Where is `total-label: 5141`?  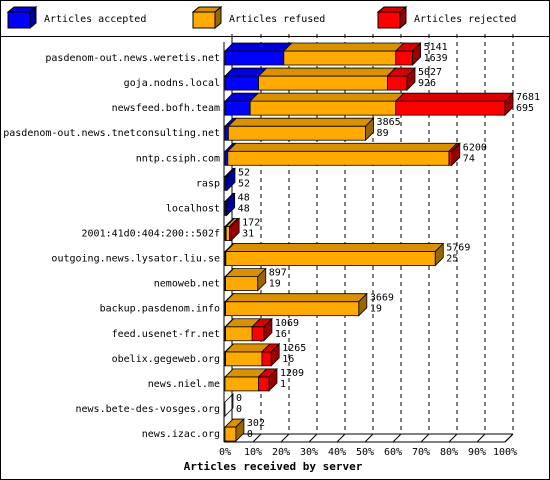 total-label: 5141 is located at coordinates (436, 47).